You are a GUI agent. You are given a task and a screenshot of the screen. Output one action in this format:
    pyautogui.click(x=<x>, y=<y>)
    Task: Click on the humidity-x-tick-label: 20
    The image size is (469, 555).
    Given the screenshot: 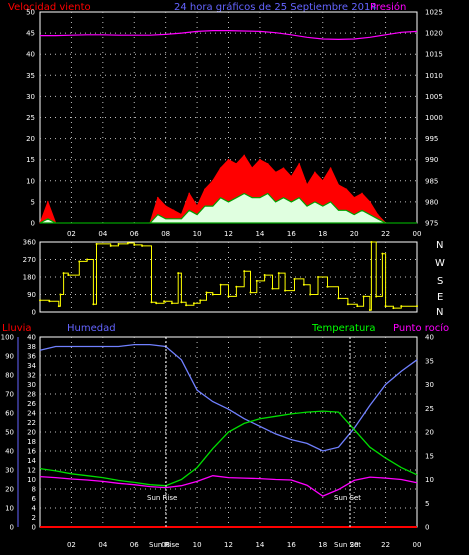 What is the action you would take?
    pyautogui.click(x=354, y=545)
    